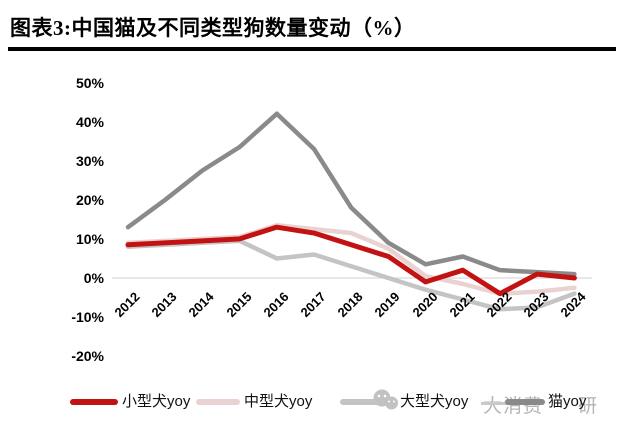 This screenshot has height=429, width=624. Describe the element at coordinates (89, 199) in the screenshot. I see `y-axis-label: 20%` at that location.